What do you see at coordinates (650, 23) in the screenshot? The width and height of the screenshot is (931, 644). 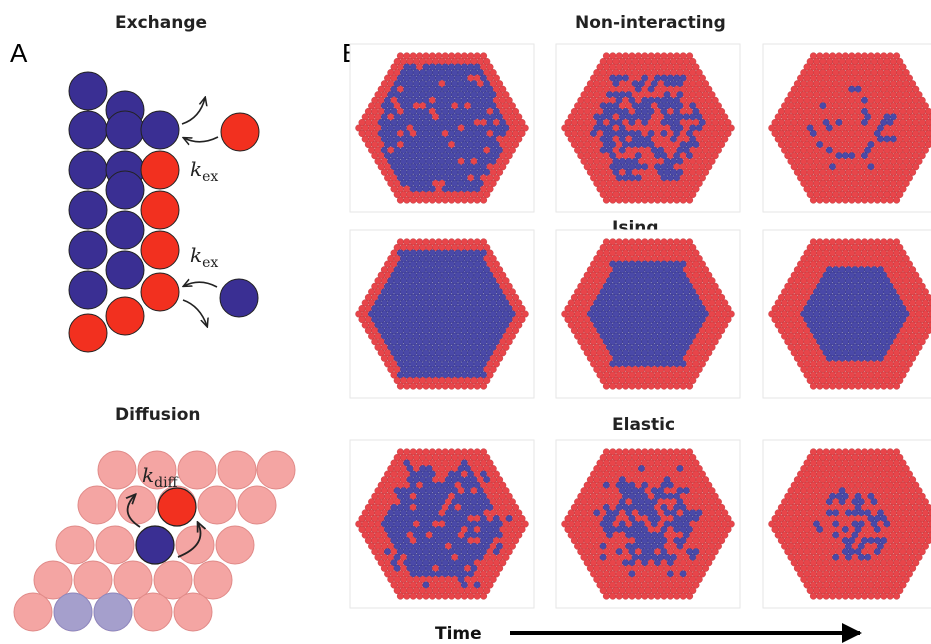 I see `row-title-non-interacting: Non-interacting` at bounding box center [650, 23].